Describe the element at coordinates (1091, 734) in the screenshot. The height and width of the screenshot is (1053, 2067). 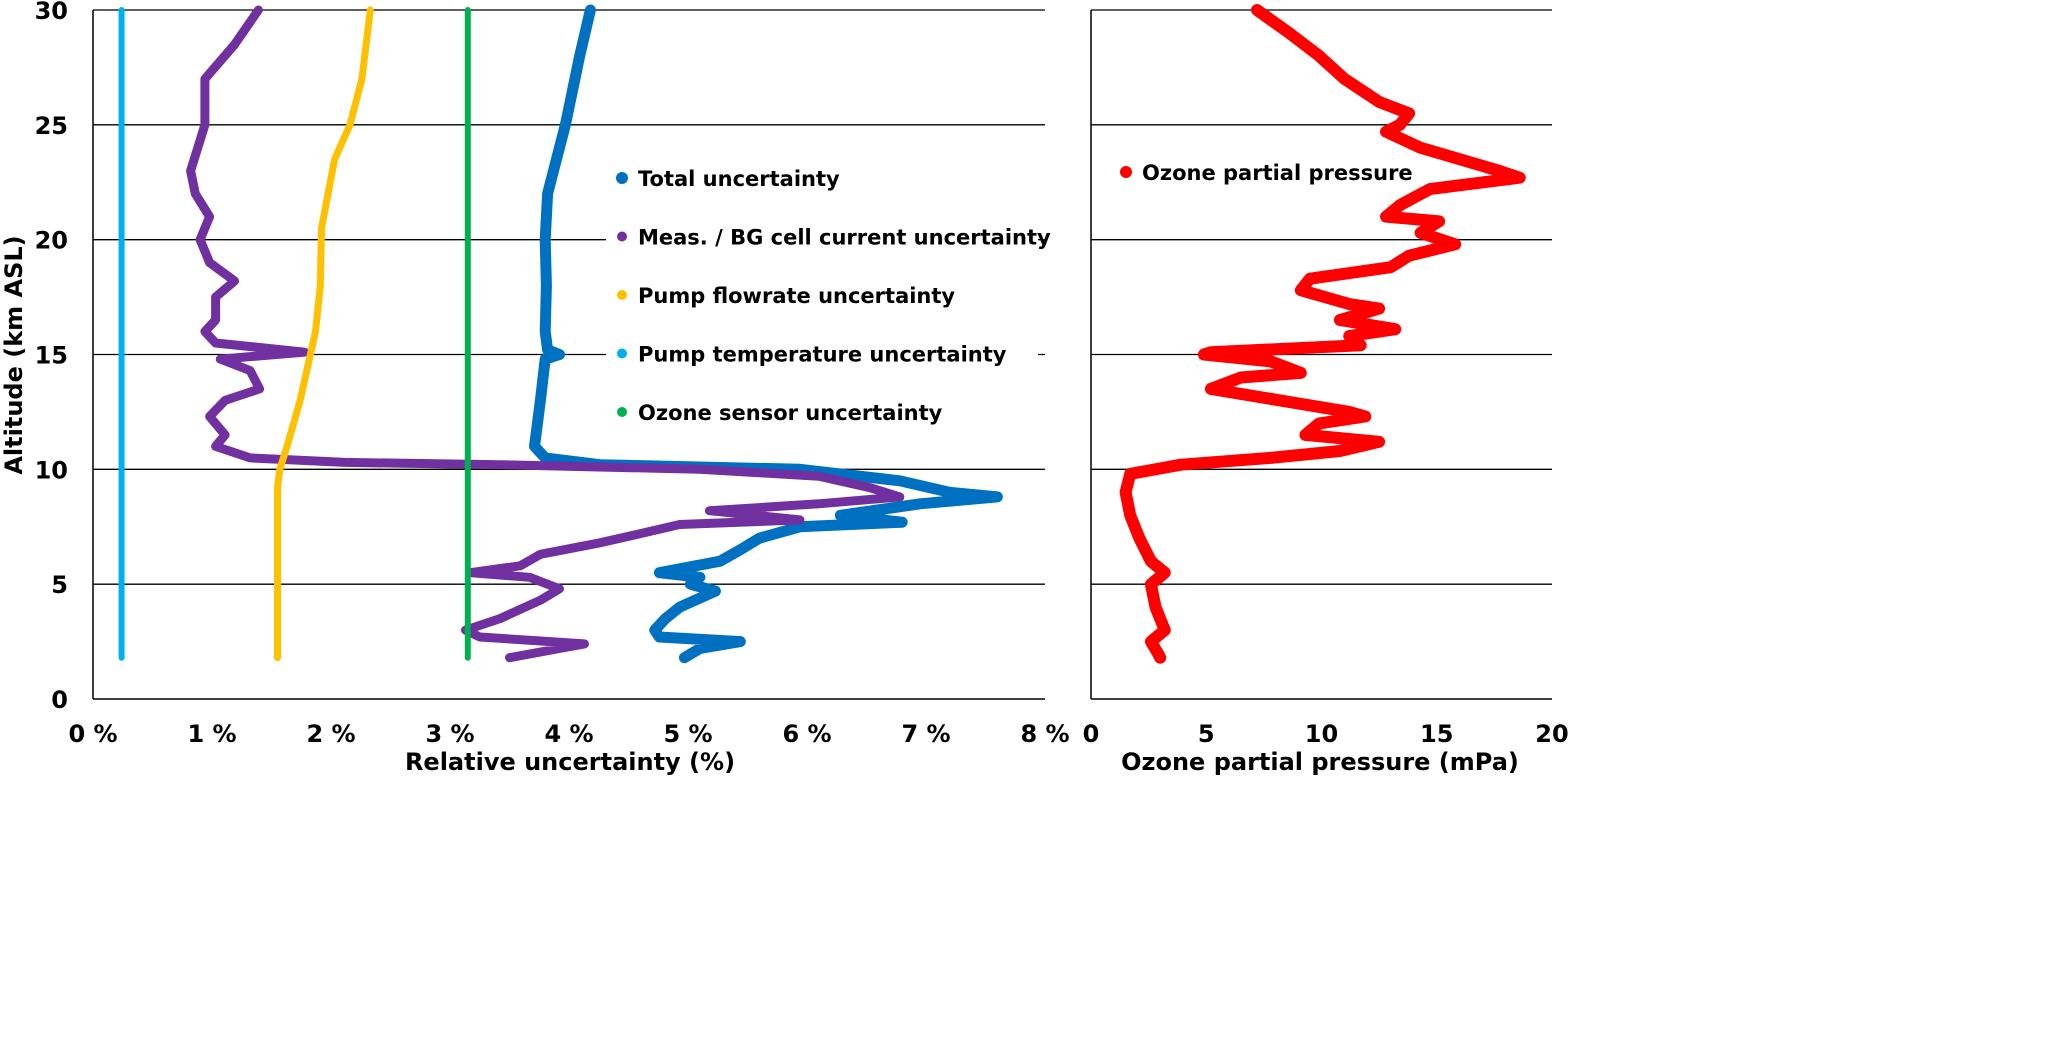
I see `x-tick-label: 0` at that location.